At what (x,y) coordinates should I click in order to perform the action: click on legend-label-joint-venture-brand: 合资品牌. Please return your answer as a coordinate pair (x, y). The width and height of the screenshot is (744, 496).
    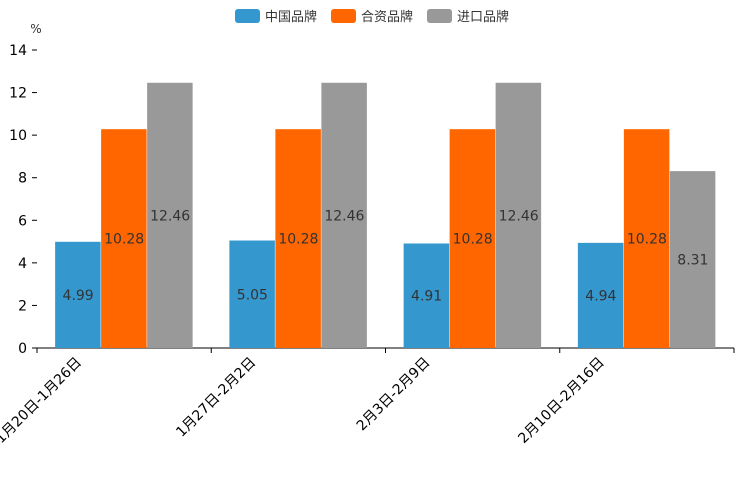
    Looking at the image, I should click on (386, 17).